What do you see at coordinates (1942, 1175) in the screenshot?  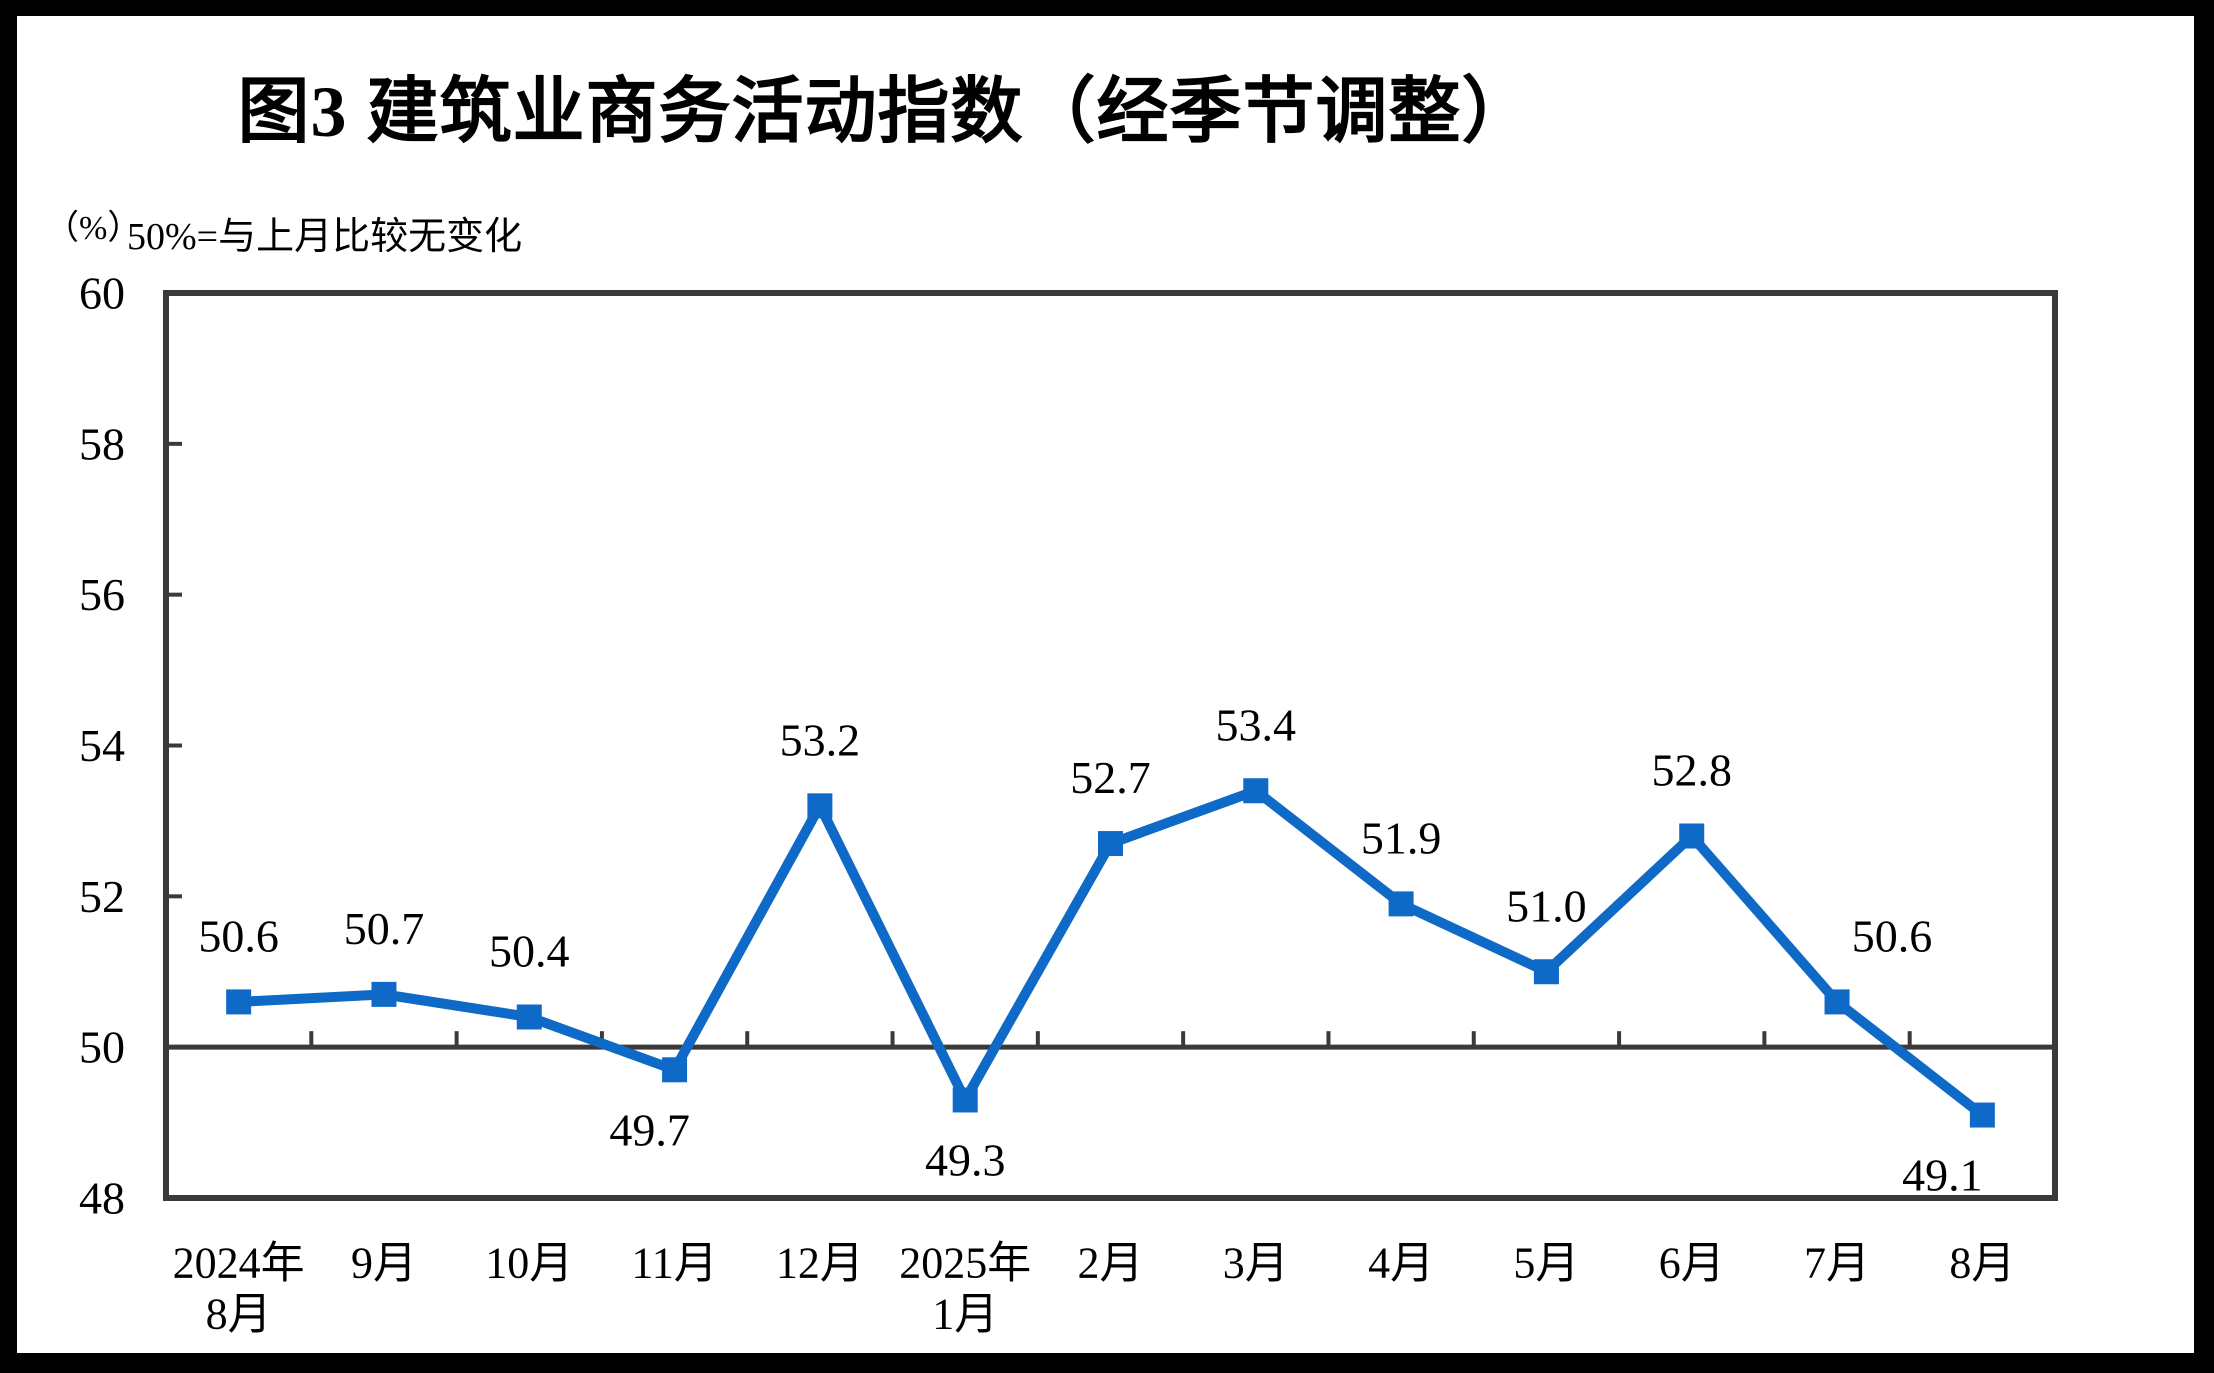 I see `data-point-label: 49.1` at bounding box center [1942, 1175].